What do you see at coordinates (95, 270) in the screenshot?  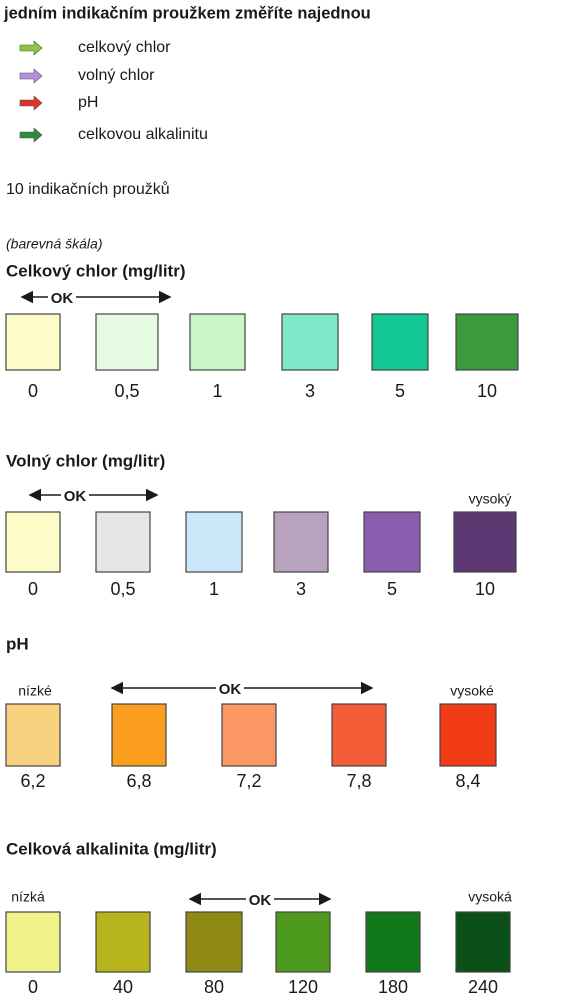 I see `section-title: Celkový chlor (mg/litr)` at bounding box center [95, 270].